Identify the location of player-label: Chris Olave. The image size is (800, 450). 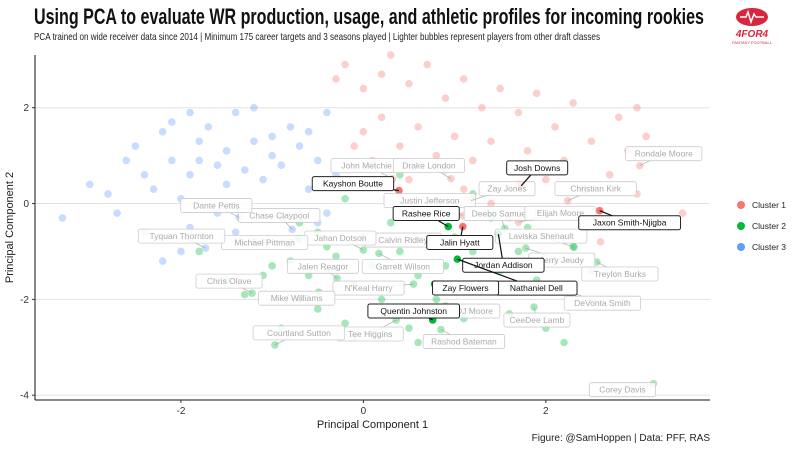
(229, 281).